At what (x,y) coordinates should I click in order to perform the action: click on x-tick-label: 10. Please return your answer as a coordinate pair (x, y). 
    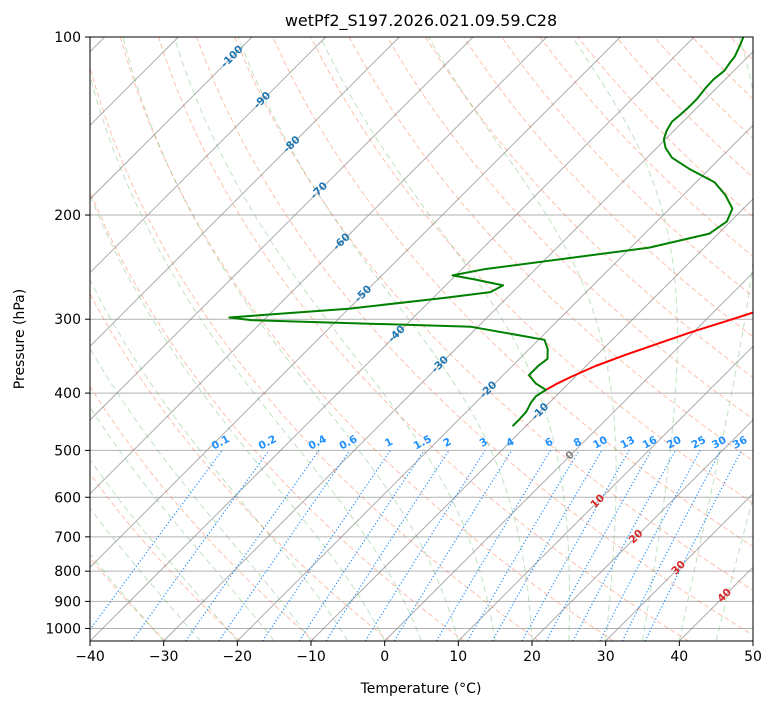
    Looking at the image, I should click on (458, 657).